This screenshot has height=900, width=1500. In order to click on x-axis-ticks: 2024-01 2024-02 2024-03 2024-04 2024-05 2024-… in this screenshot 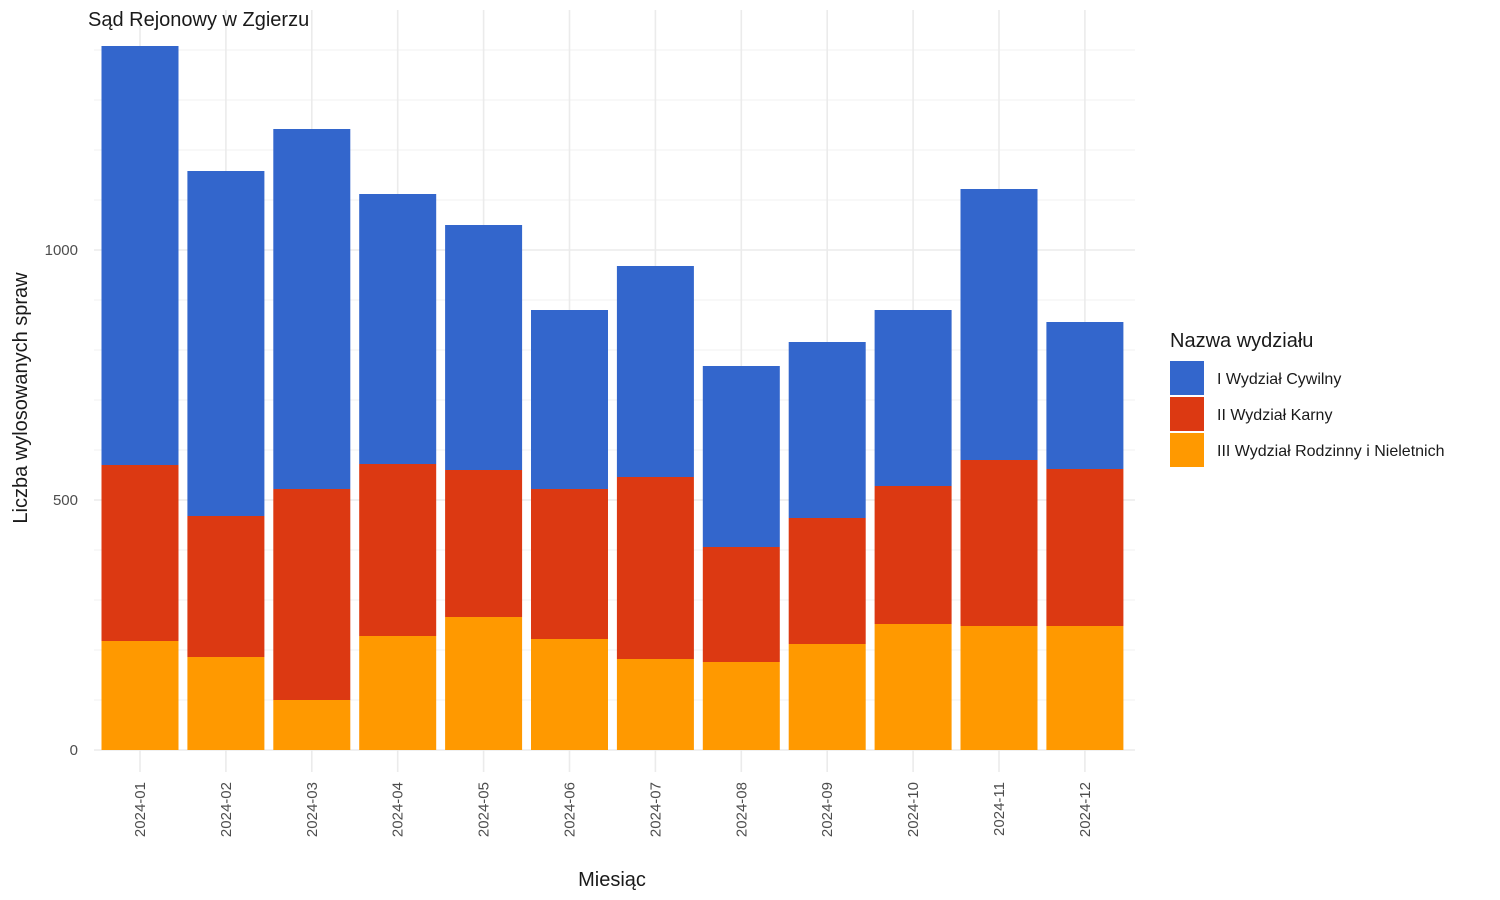, I will do `click(613, 809)`.